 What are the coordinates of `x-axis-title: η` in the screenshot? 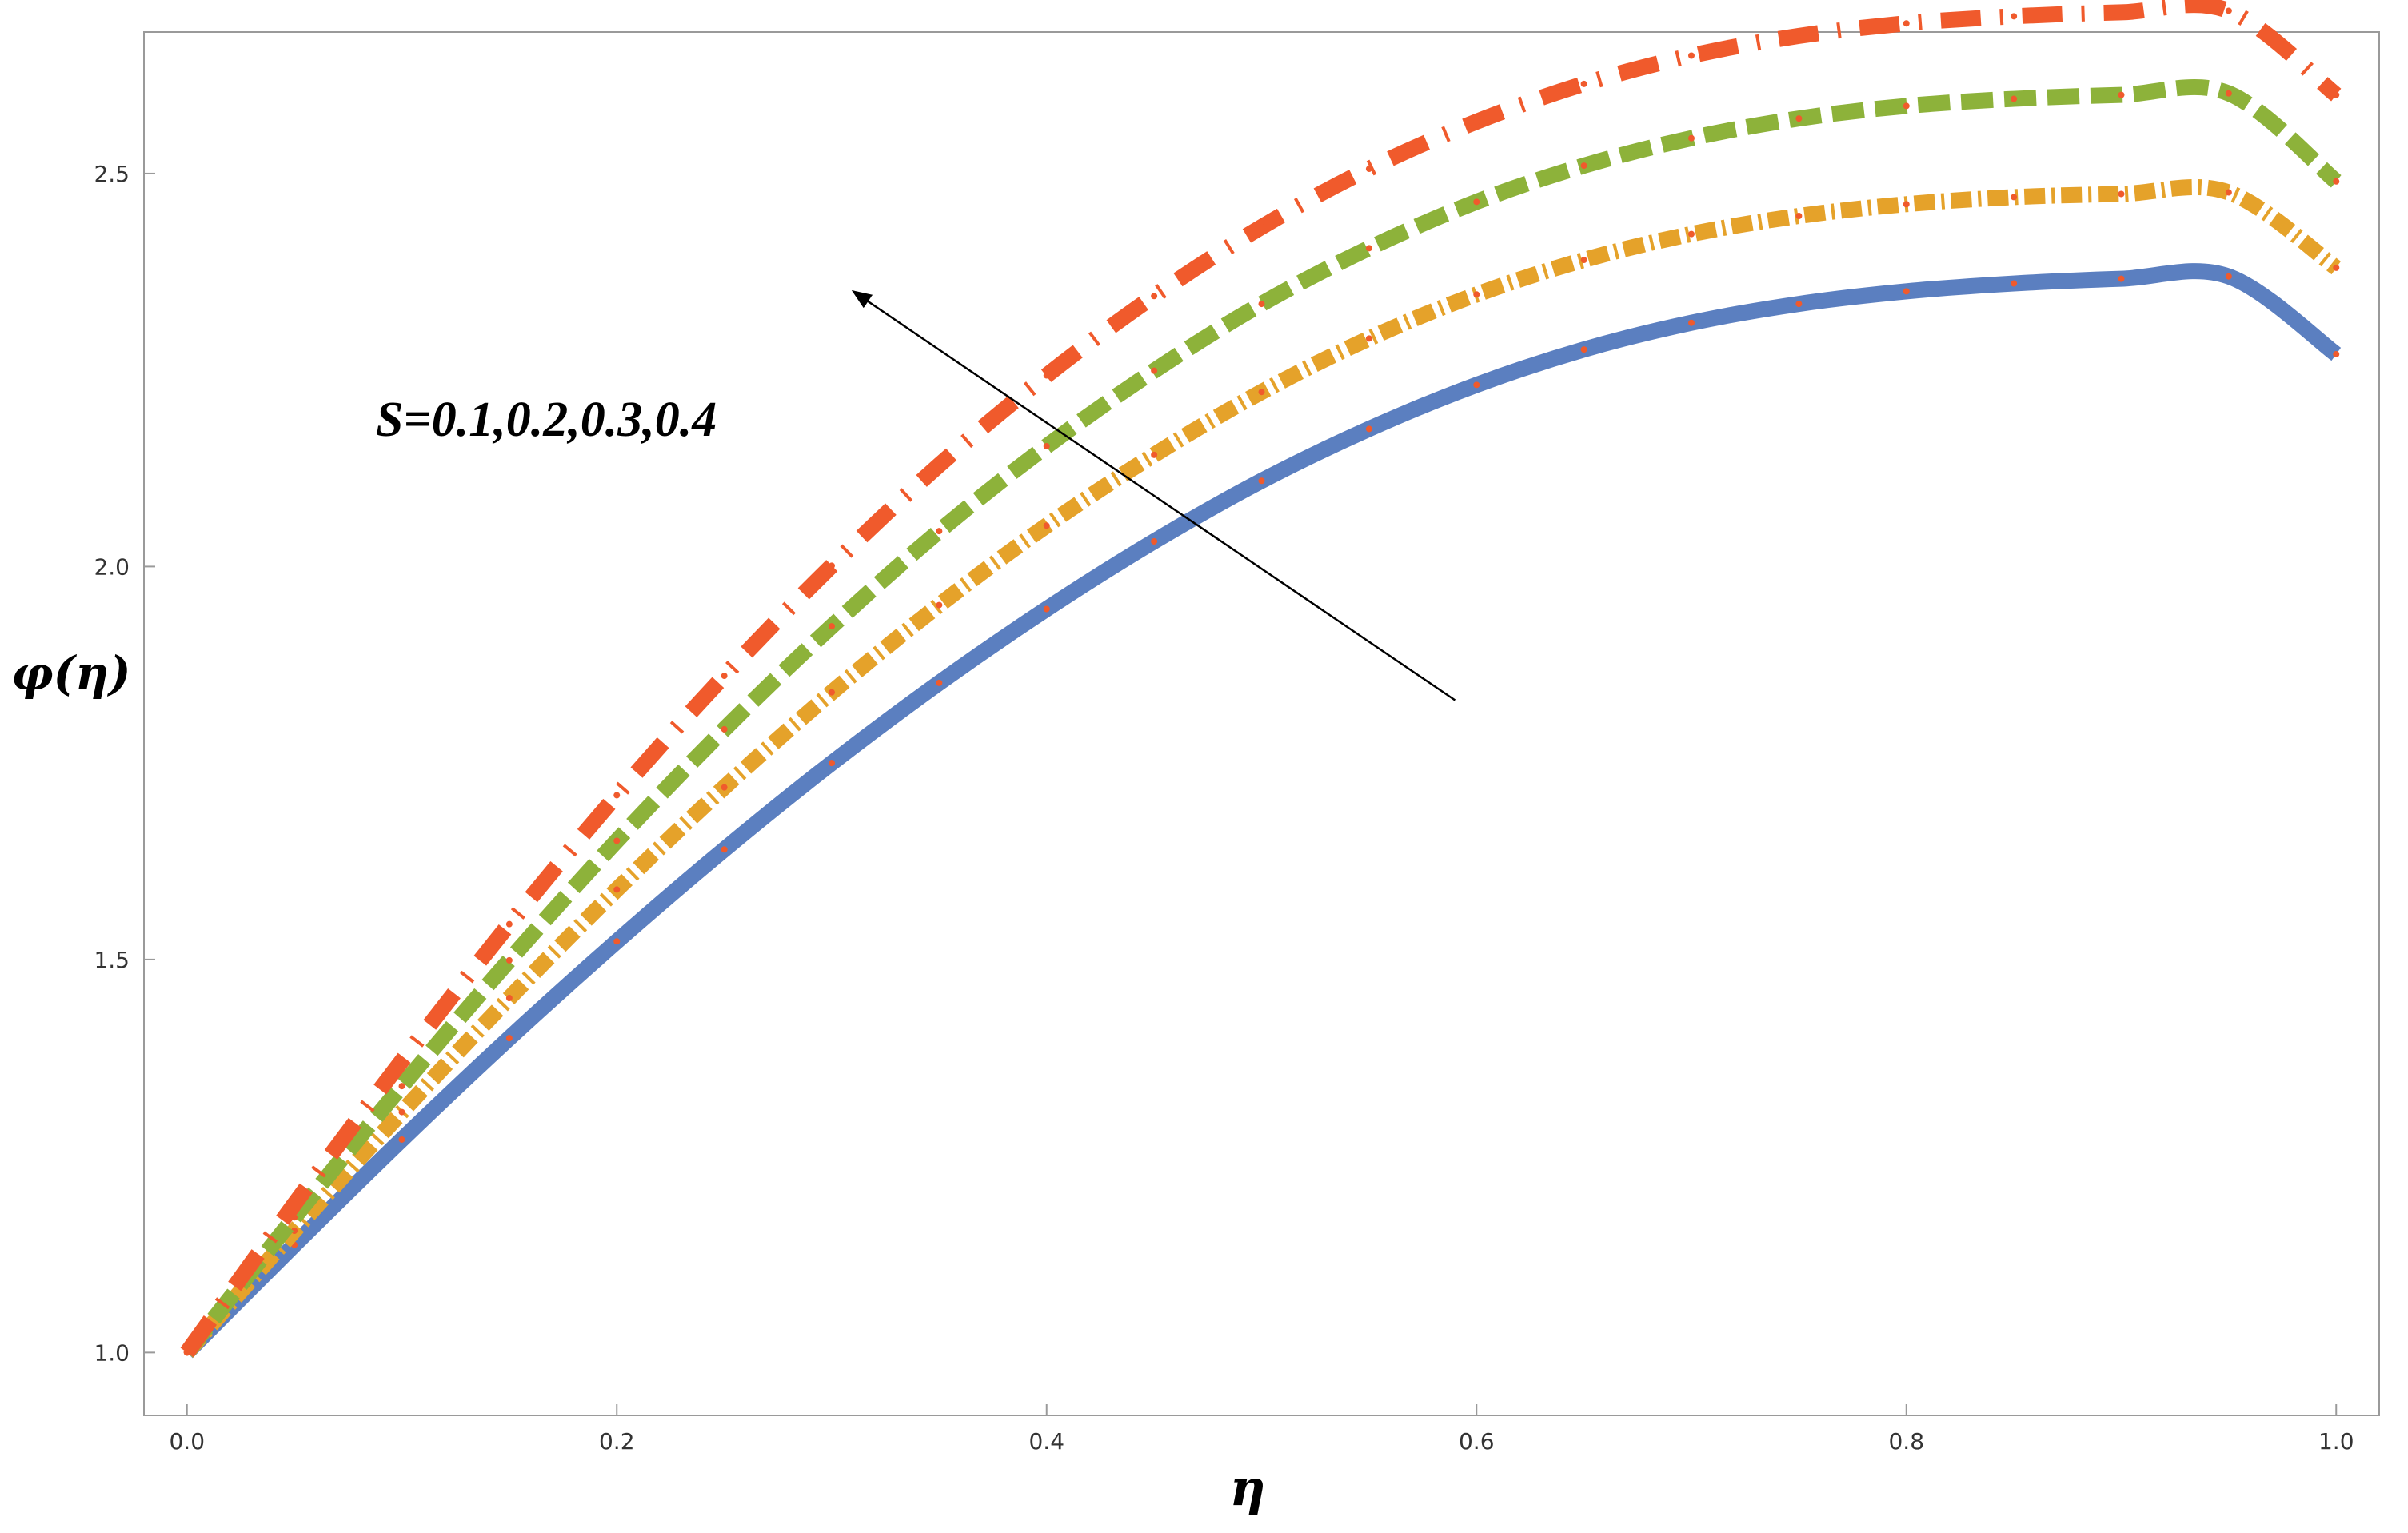 It's located at (1247, 1488).